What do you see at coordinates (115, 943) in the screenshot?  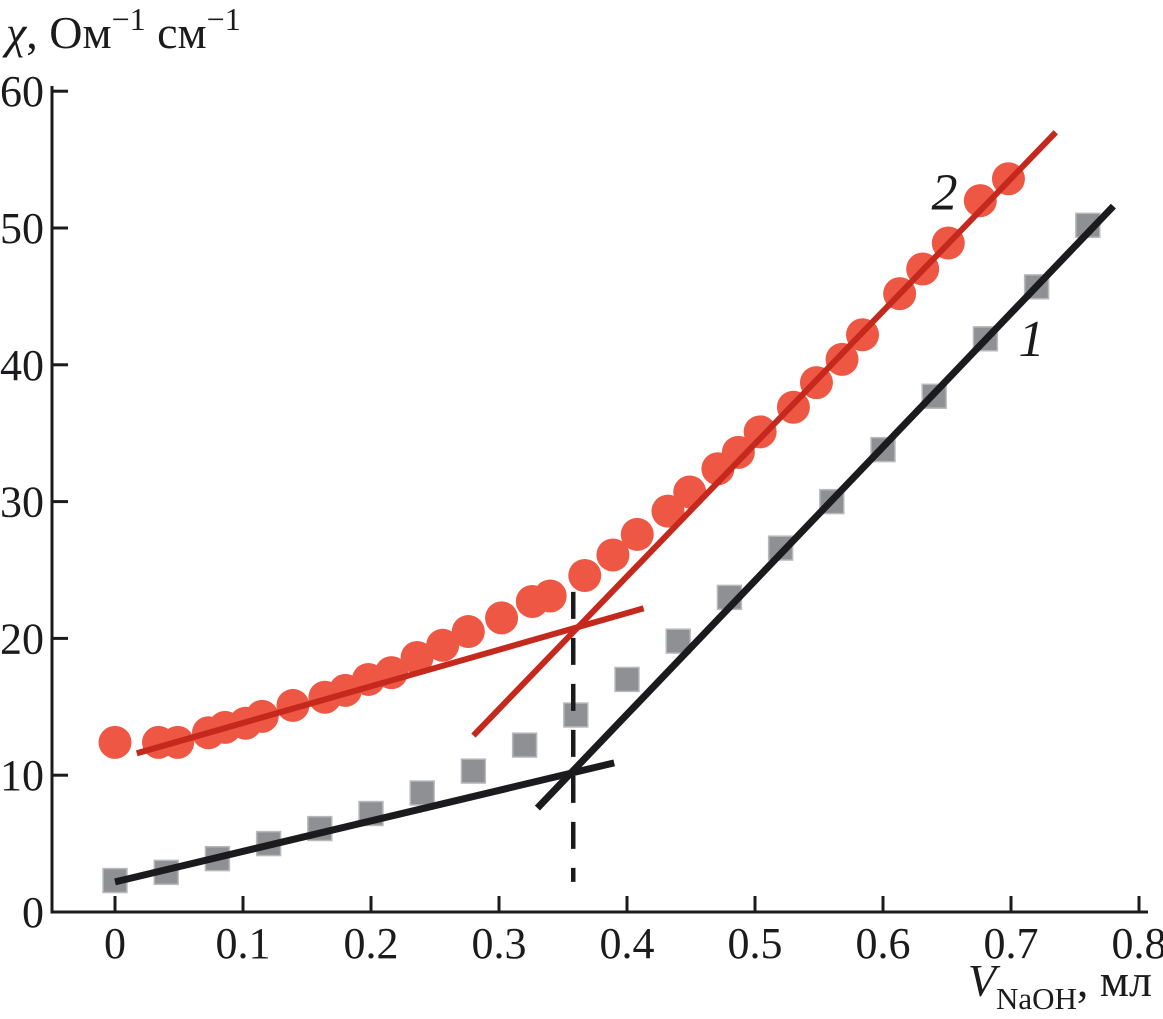 I see `x-tick-label: 0` at bounding box center [115, 943].